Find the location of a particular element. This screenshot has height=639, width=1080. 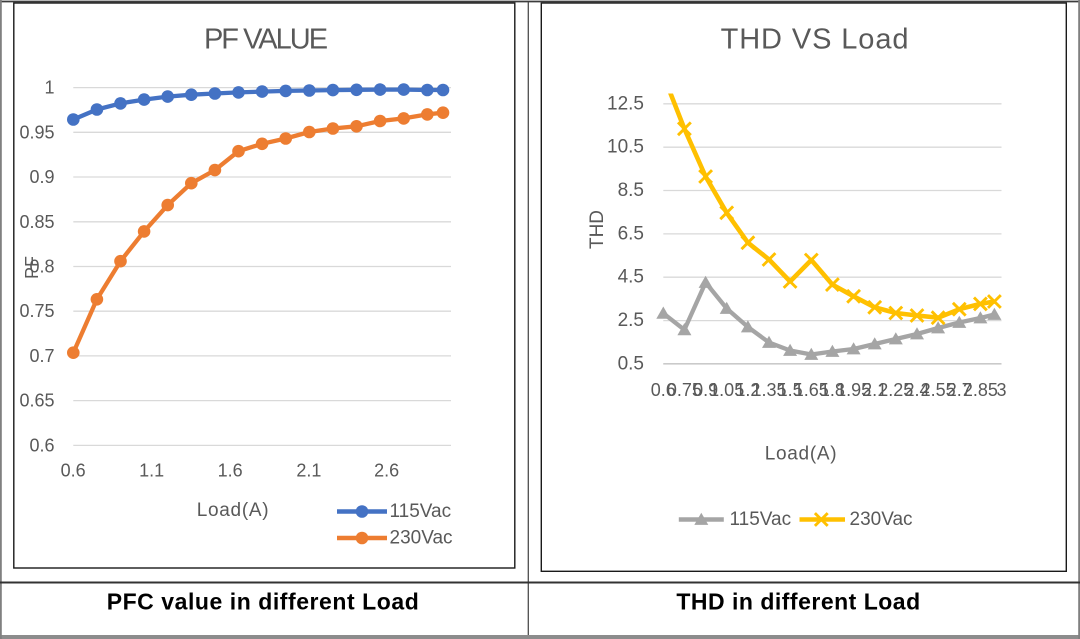

svg-text: 2.85 is located at coordinates (980, 390).